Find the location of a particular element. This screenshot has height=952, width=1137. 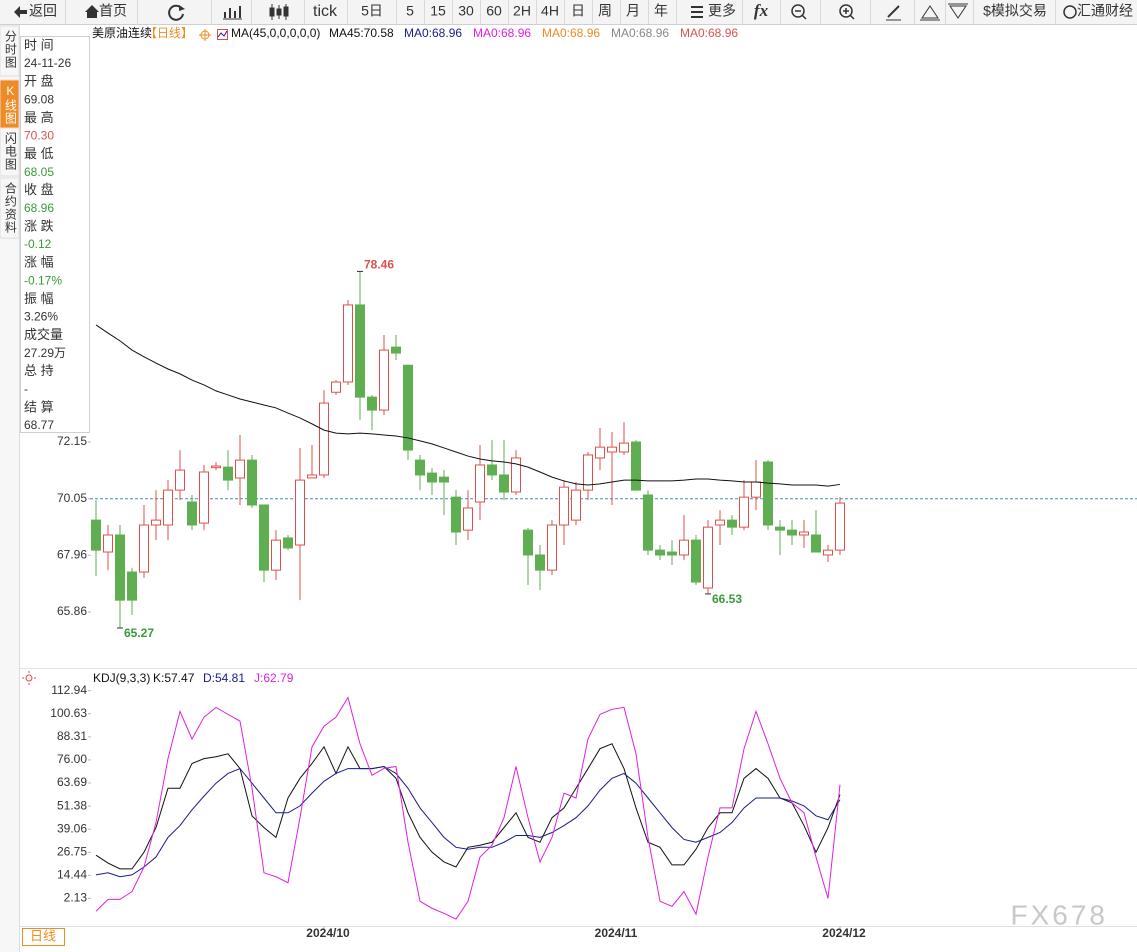

home-icon is located at coordinates (92, 11).